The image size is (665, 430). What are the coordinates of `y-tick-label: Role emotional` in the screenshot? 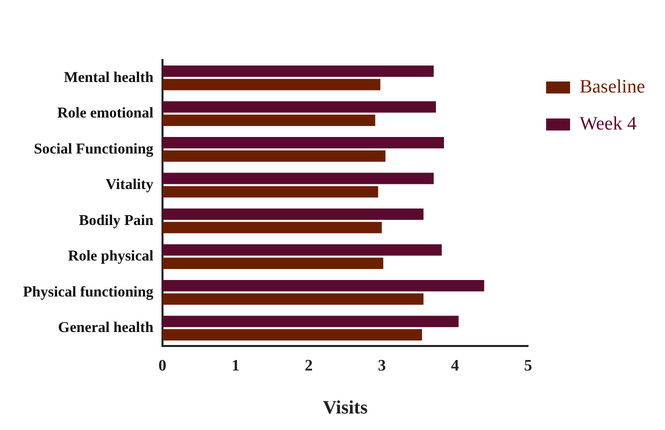 It's located at (105, 114).